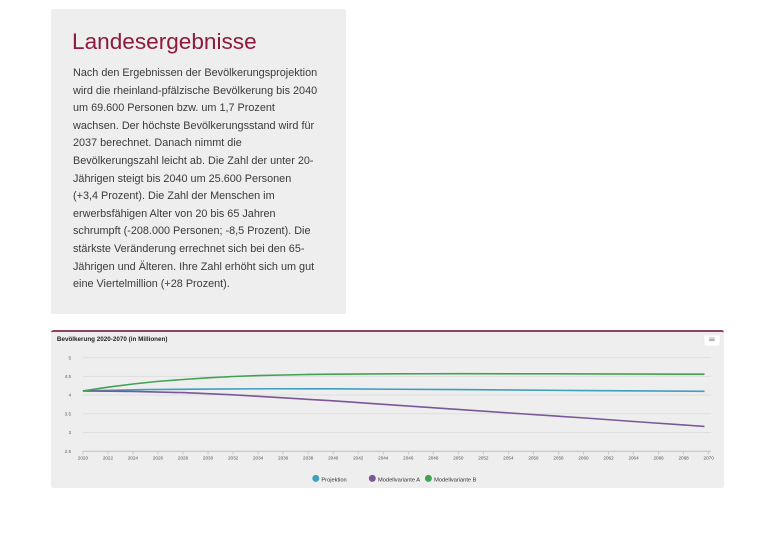 The height and width of the screenshot is (534, 778). I want to click on svg-text:Bevölkerung 2020-2070 (in Mill: Bevölkerung 2020-2070 (in Millionen), so click(112, 339).